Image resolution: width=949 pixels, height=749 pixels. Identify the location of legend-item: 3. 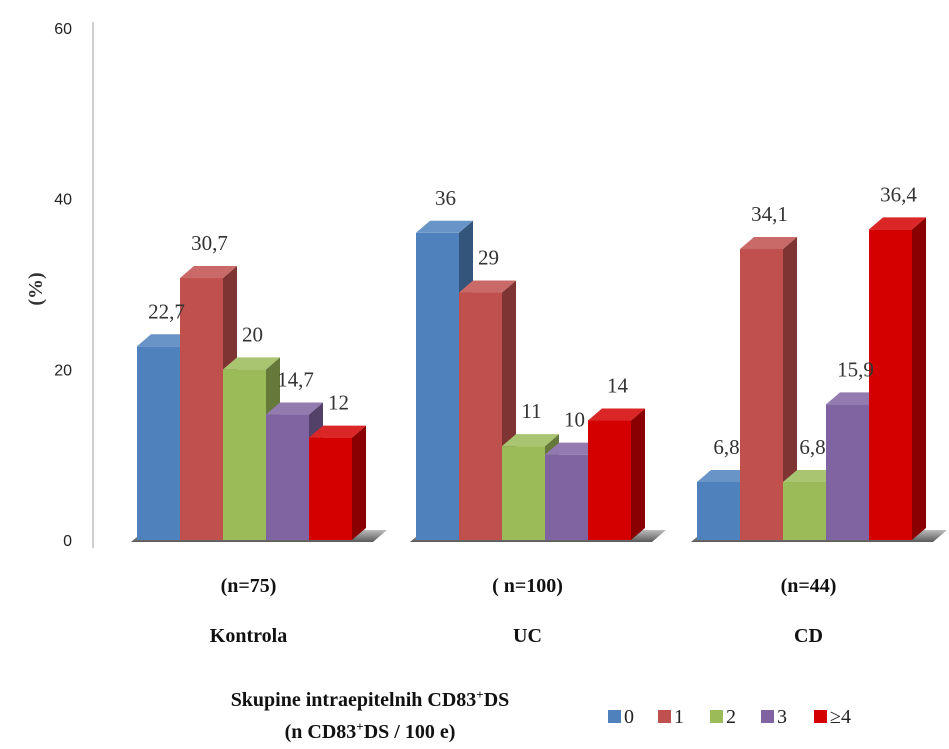
(774, 717).